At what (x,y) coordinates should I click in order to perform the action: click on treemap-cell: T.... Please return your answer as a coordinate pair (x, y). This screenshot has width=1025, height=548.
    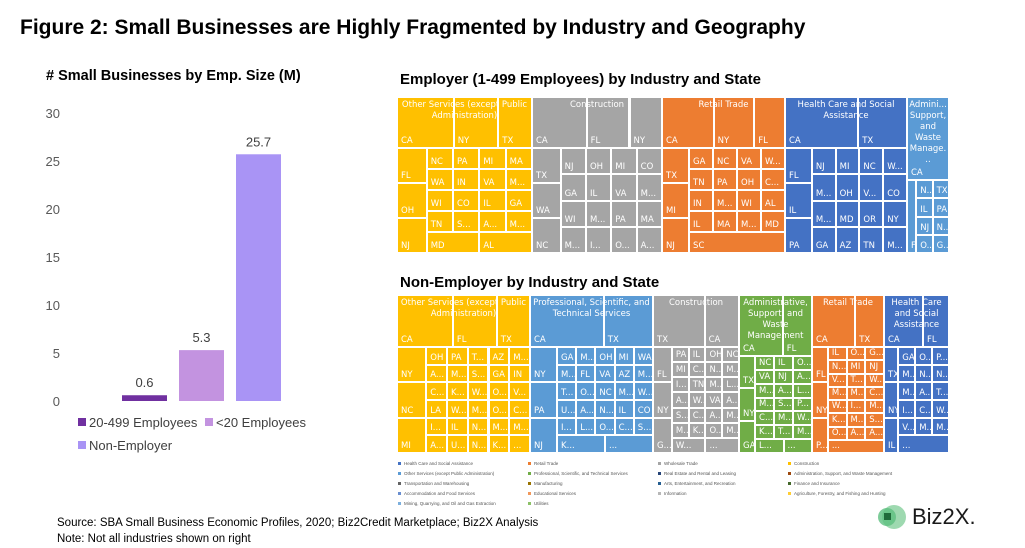
    Looking at the image, I should click on (856, 380).